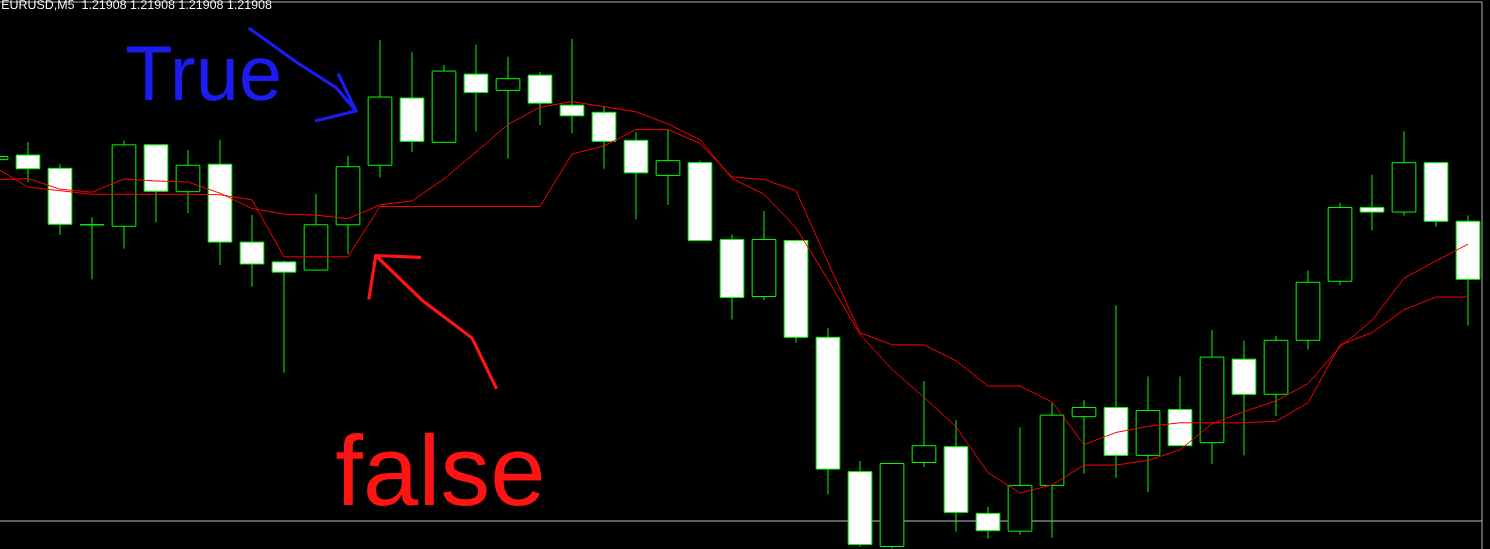  I want to click on chart-title: EURUSD,M5, so click(38, 5).